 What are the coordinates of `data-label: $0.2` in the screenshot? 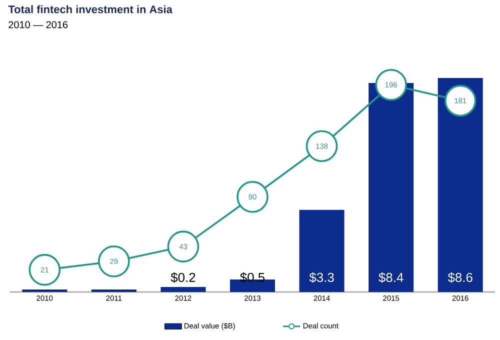 It's located at (183, 277).